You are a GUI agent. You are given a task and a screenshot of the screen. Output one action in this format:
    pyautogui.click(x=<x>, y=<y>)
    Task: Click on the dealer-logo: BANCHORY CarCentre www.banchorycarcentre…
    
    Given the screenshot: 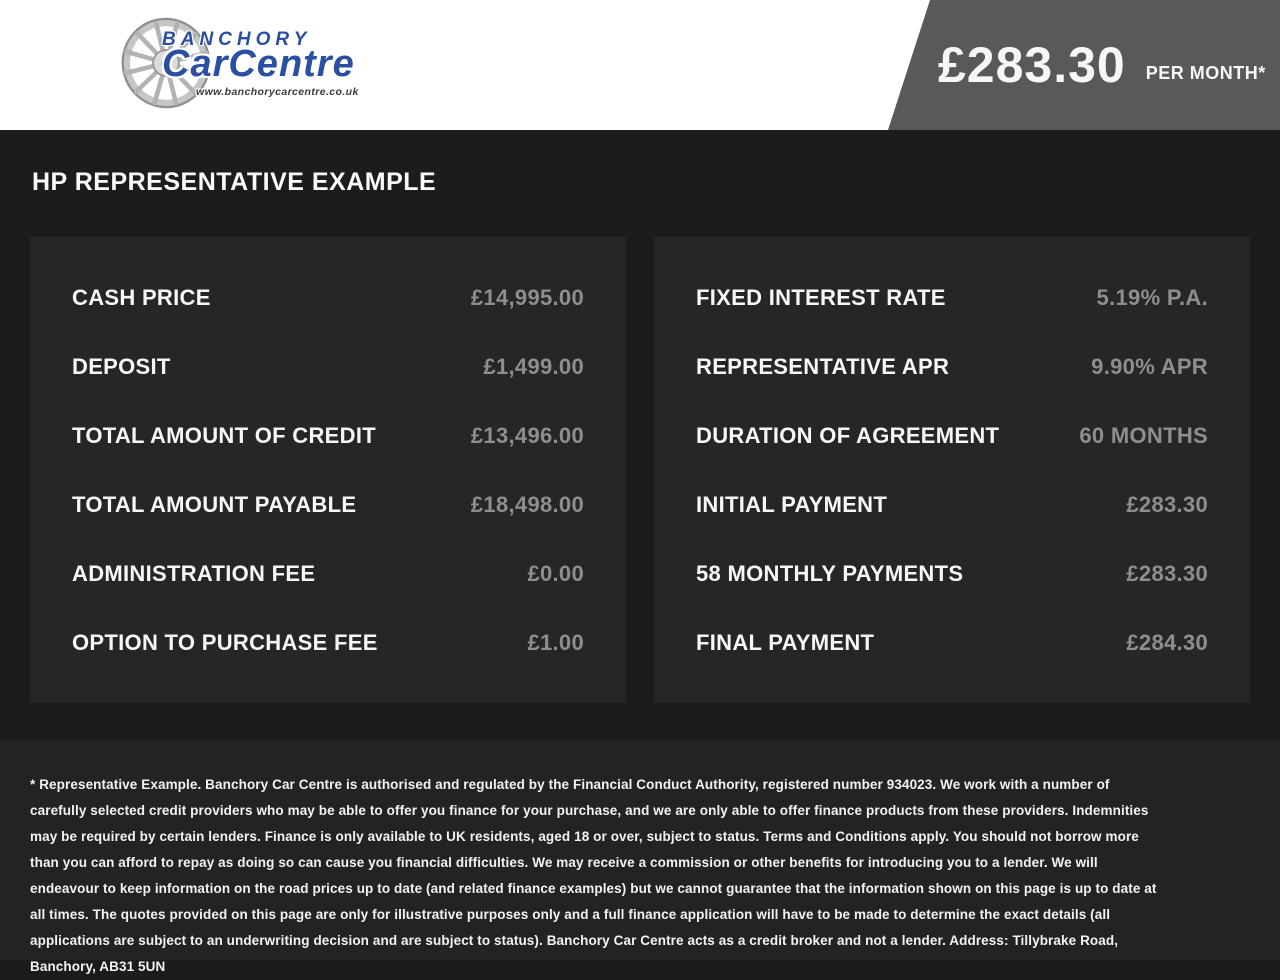 What is the action you would take?
    pyautogui.click(x=238, y=63)
    